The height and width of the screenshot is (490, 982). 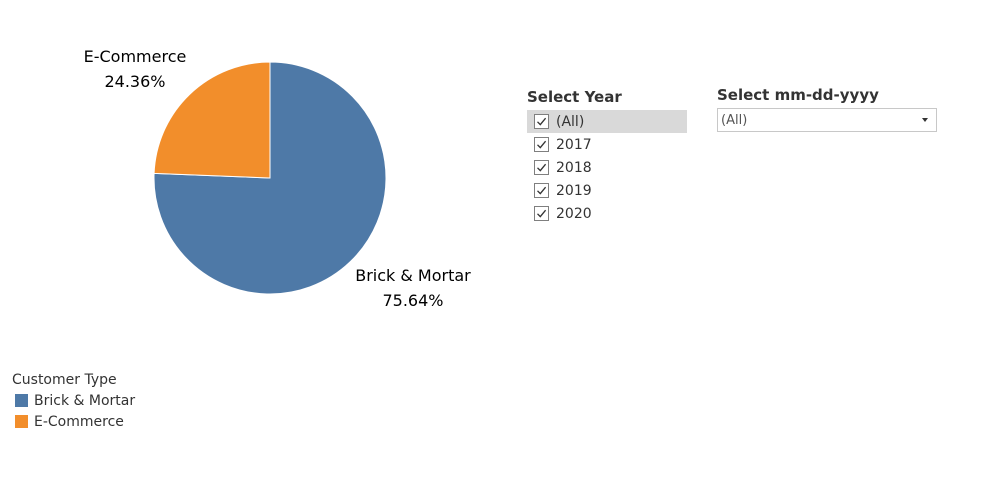 I want to click on slice-value-brick-mortar: 75.64%, so click(x=412, y=300).